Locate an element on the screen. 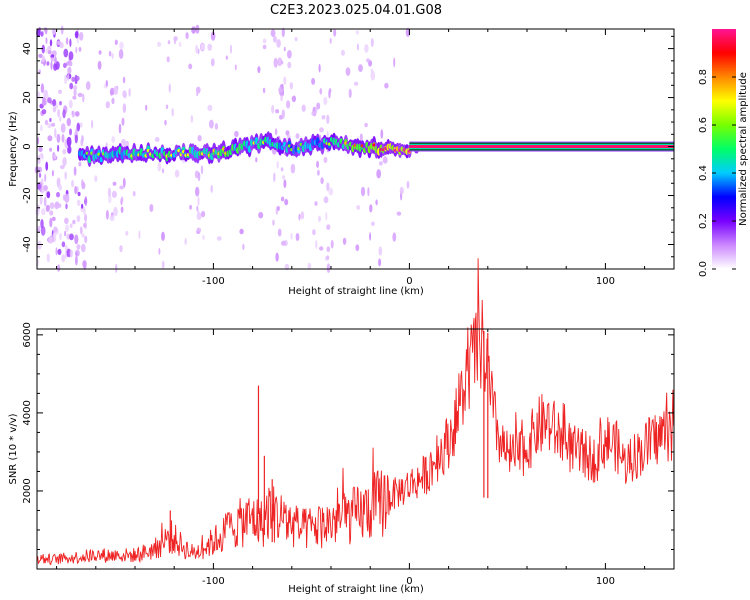 This screenshot has width=750, height=600. colorbar-tick-label: 0.8 is located at coordinates (703, 77).